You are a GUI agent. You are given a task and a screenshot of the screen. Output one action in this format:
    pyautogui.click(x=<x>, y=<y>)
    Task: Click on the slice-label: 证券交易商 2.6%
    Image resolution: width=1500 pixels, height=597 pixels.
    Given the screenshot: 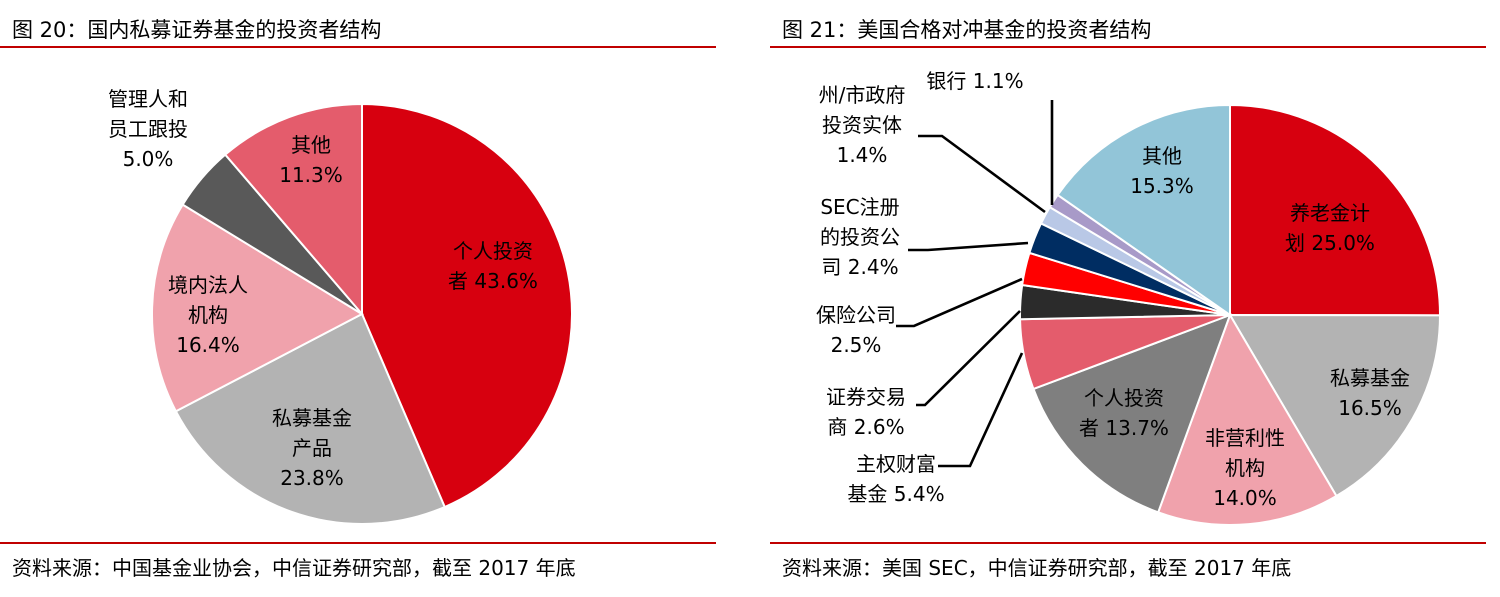 What is the action you would take?
    pyautogui.click(x=866, y=412)
    